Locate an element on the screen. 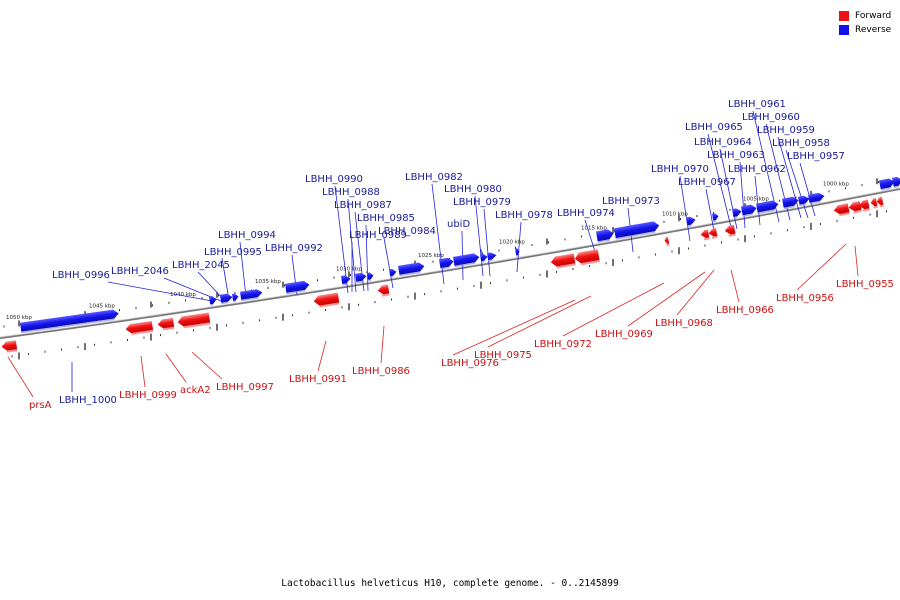 This screenshot has width=900, height=600. gene-label-lbhh-0963: LBHH_0963 is located at coordinates (736, 155).